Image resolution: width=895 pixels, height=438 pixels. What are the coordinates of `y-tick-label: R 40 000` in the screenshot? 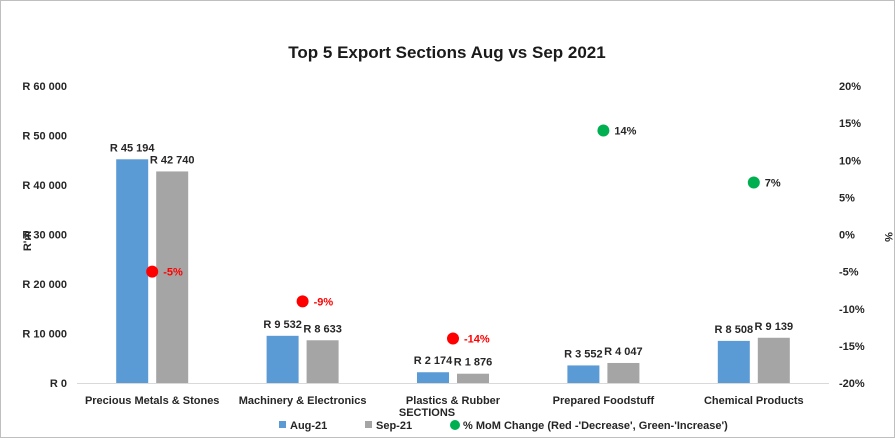 It's located at (44, 186).